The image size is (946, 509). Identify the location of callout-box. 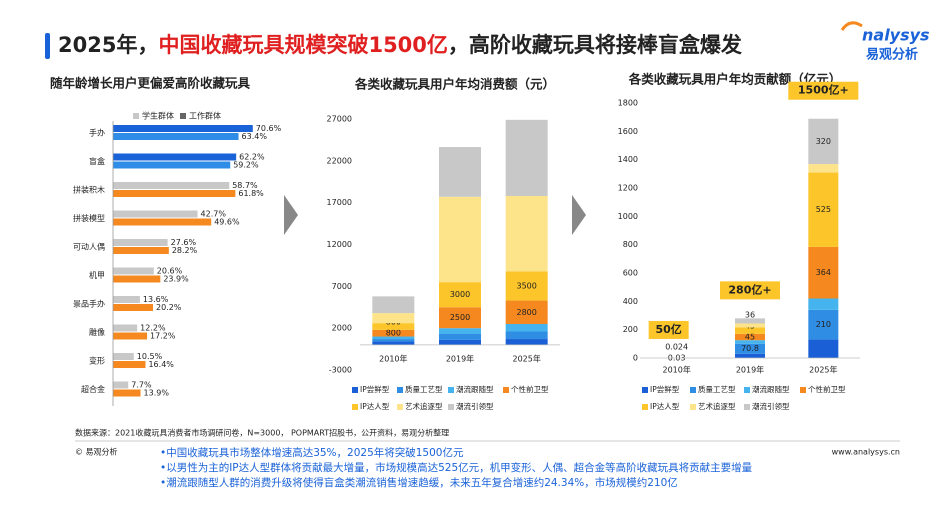
(668, 329).